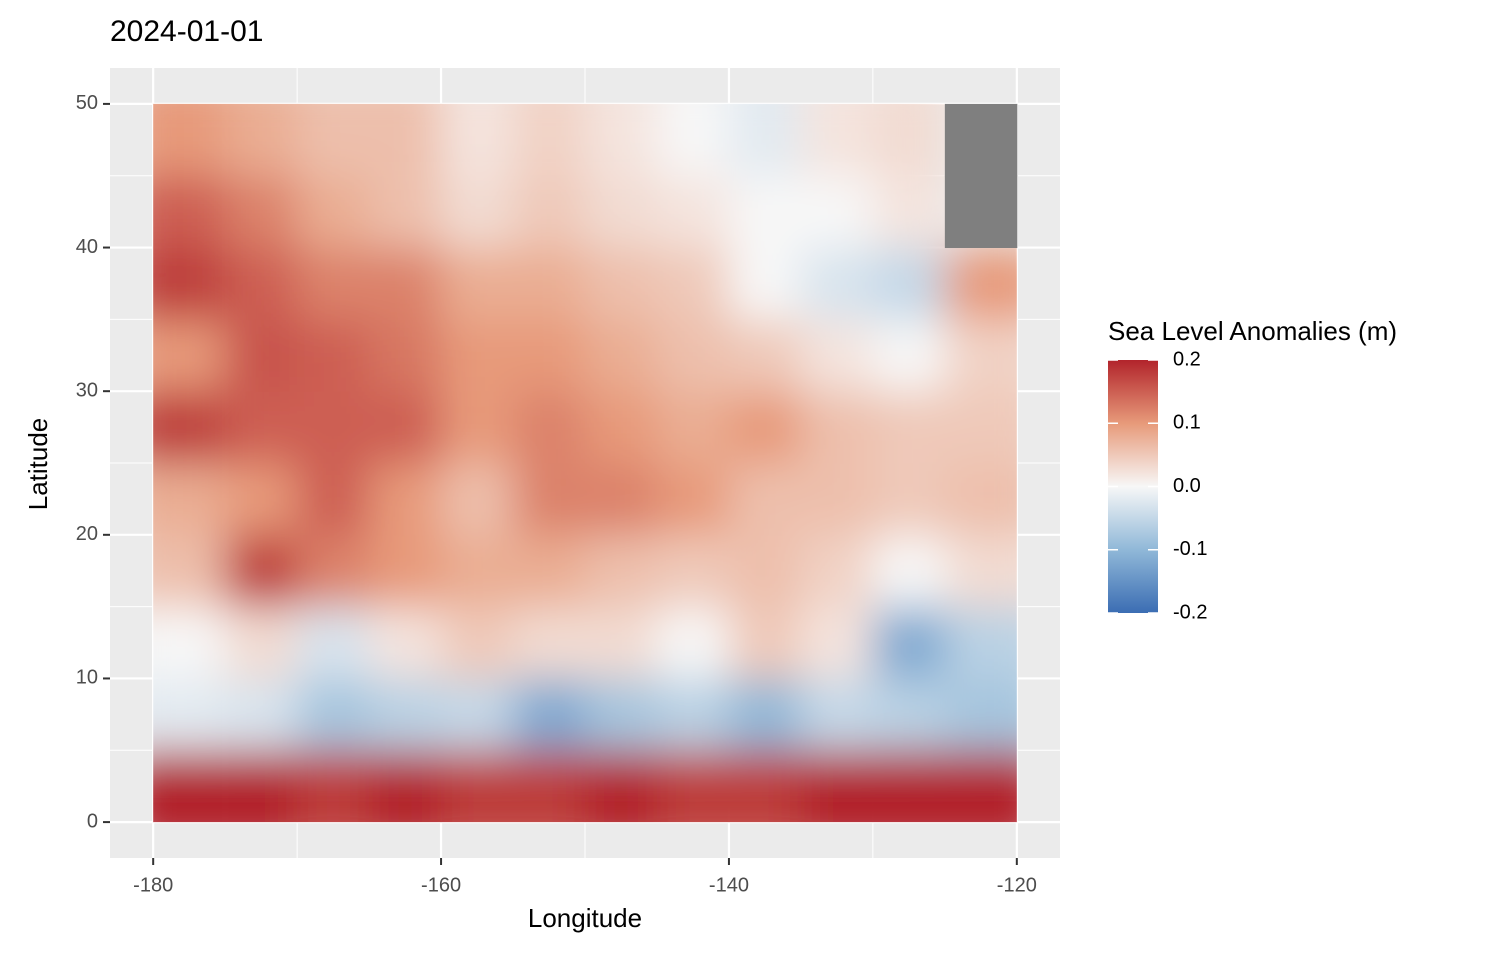 The image size is (1488, 956). I want to click on x-axis-title: Longitude, so click(585, 918).